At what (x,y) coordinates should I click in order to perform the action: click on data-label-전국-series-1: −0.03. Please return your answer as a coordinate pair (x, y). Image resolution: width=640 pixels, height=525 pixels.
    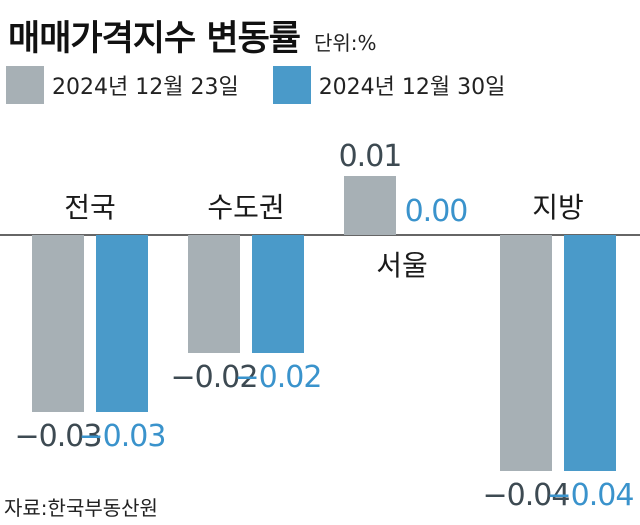
    Looking at the image, I should click on (58, 436).